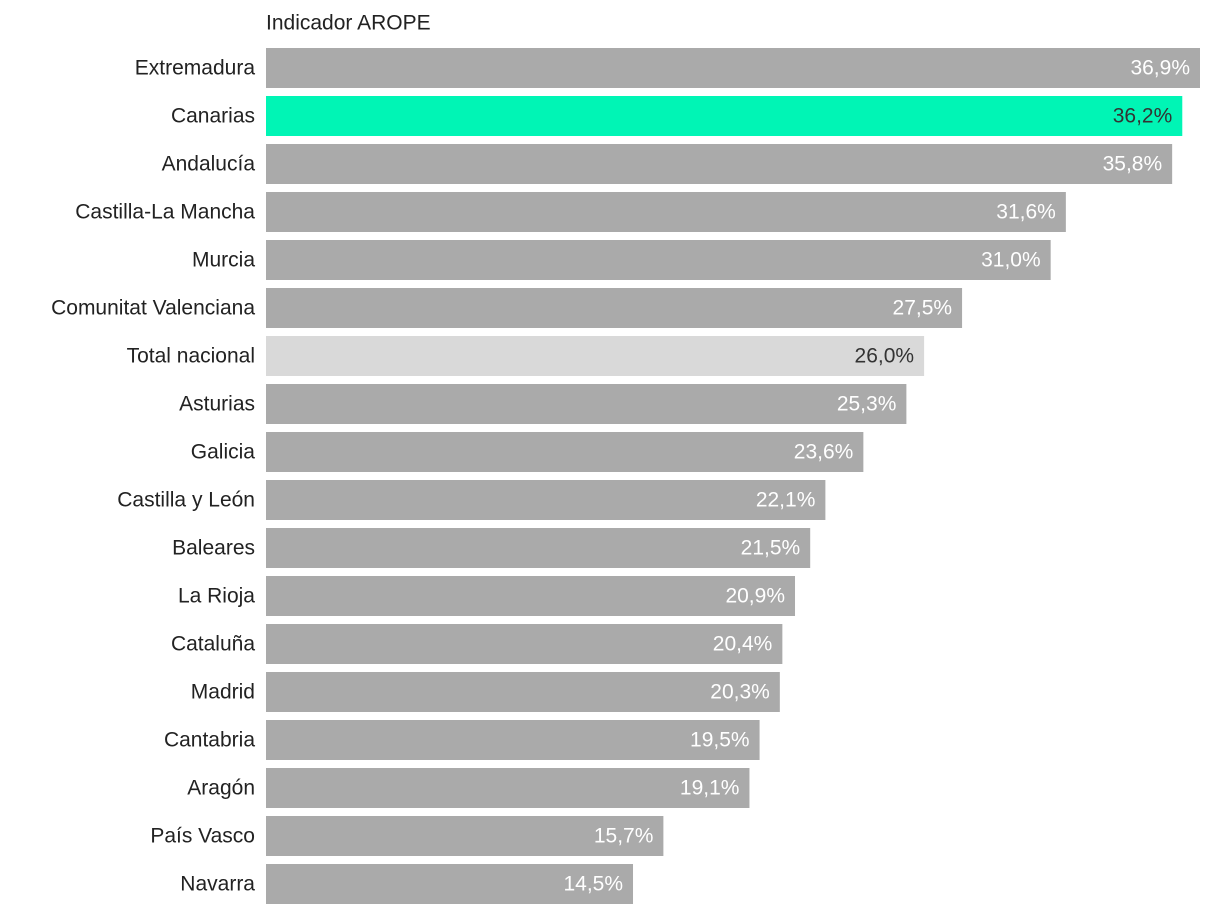 The image size is (1220, 914). Describe the element at coordinates (221, 788) in the screenshot. I see `category-label: Aragón` at that location.